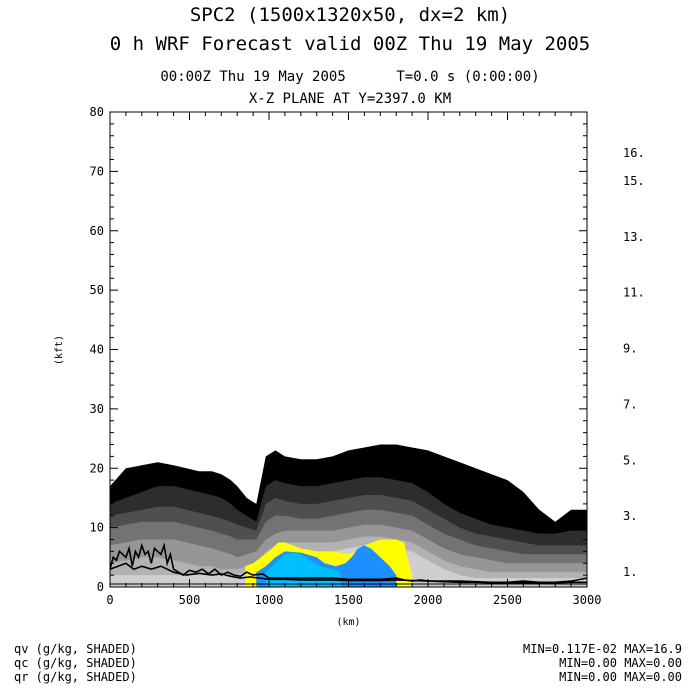 The width and height of the screenshot is (700, 700). What do you see at coordinates (100, 587) in the screenshot?
I see `y-tick-label: 0` at bounding box center [100, 587].